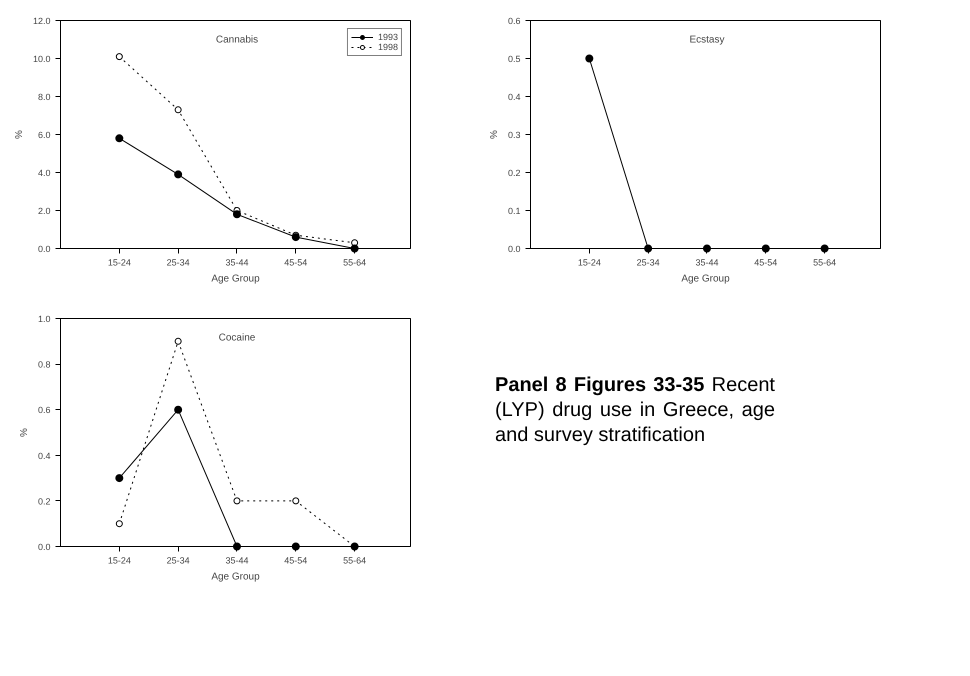 This screenshot has height=676, width=970. Describe the element at coordinates (44, 365) in the screenshot. I see `y-tick-label: 0.8` at that location.